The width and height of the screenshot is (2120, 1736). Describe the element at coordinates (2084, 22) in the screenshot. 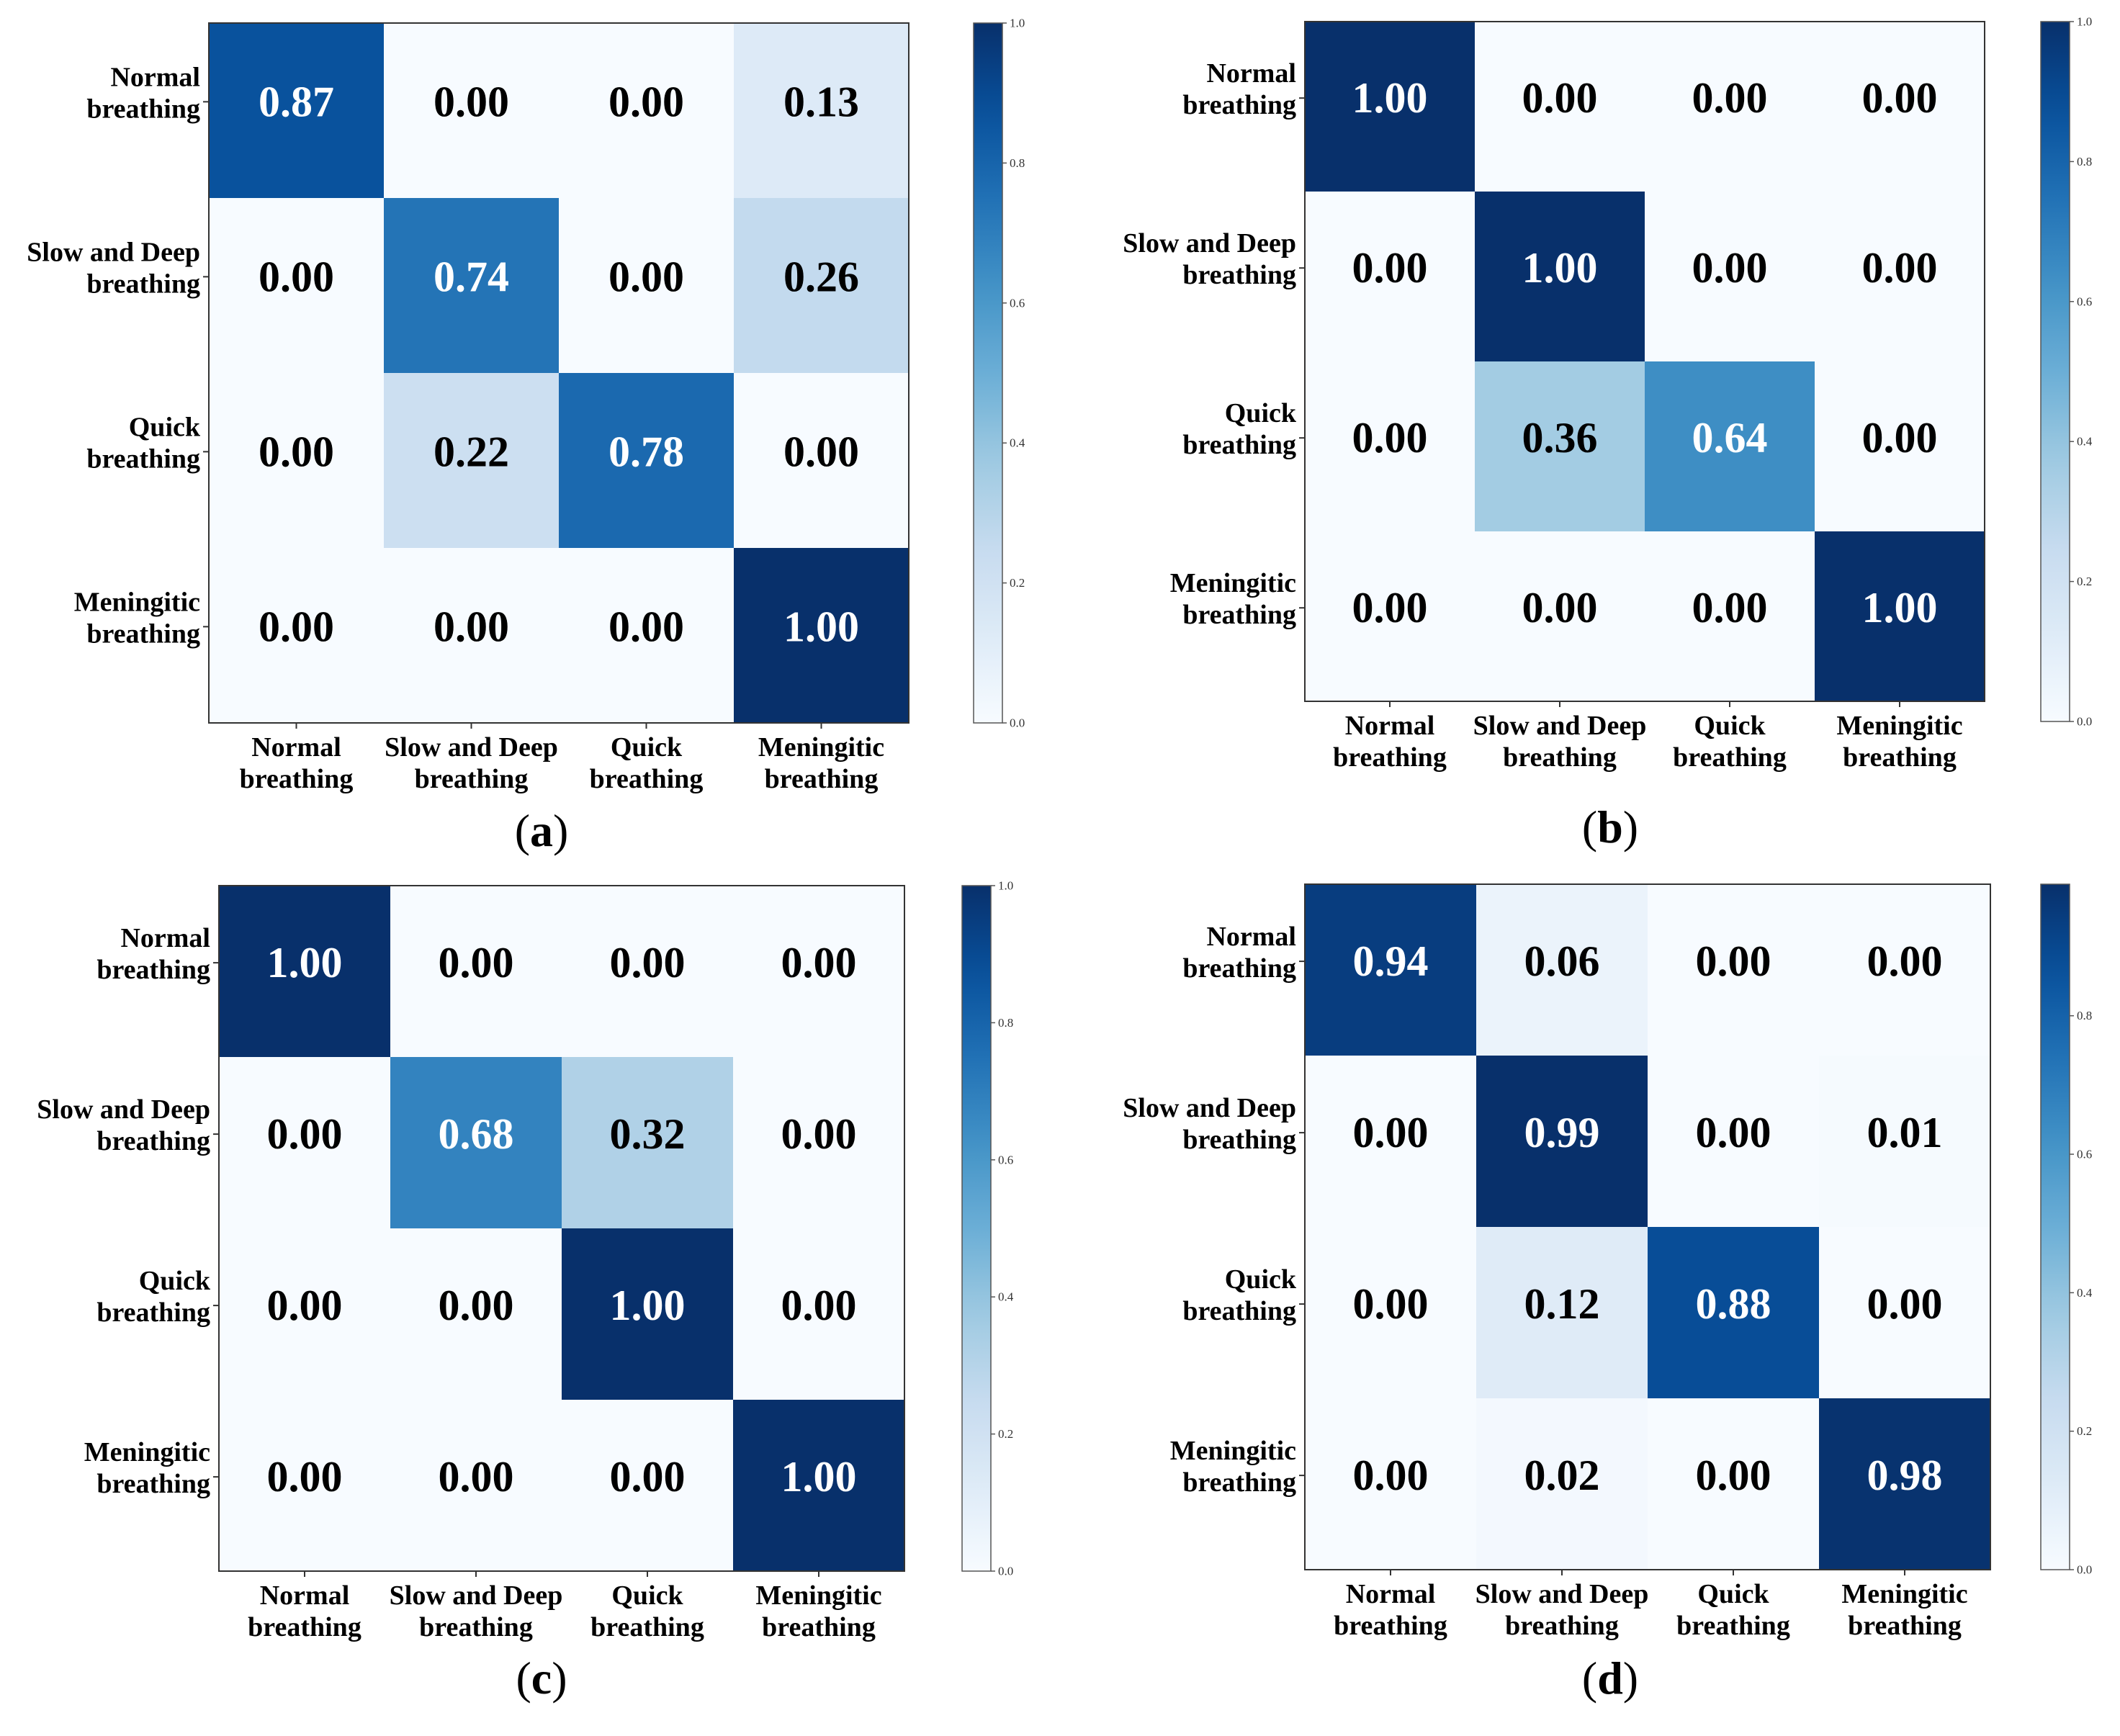

I see `colorbar-tick-label: 1.0` at that location.